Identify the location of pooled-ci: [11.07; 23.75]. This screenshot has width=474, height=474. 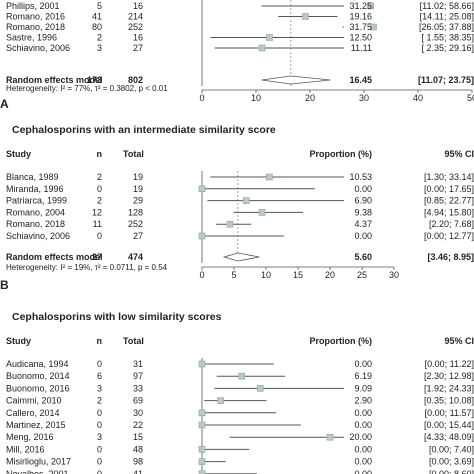
(446, 80).